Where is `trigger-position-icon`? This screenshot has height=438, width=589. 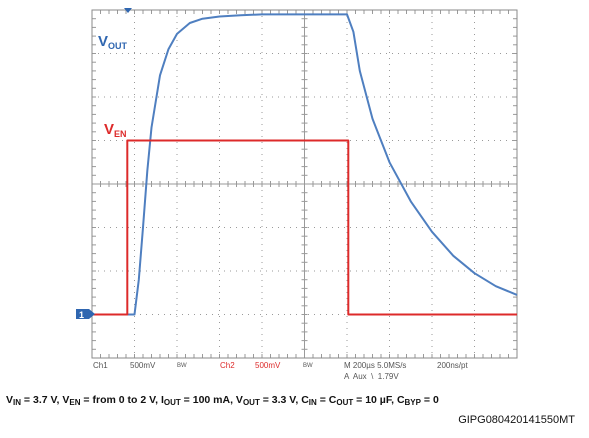
trigger-position-icon is located at coordinates (128, 10).